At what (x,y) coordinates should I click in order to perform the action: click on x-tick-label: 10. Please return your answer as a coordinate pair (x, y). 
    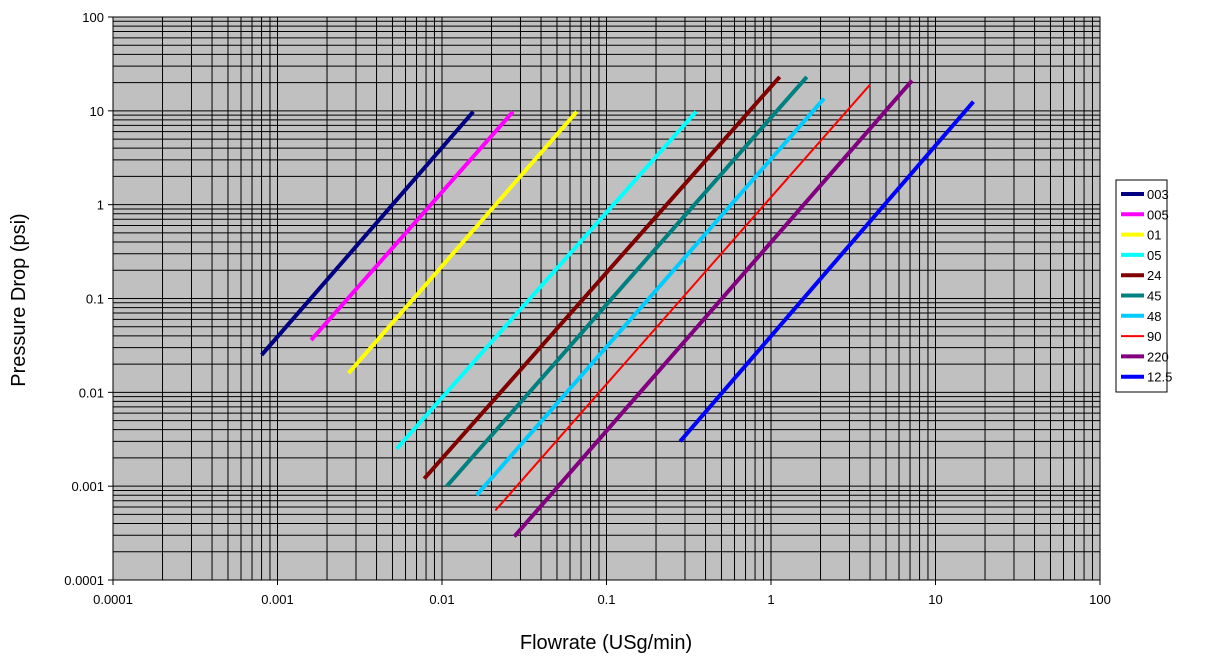
    Looking at the image, I should click on (935, 599).